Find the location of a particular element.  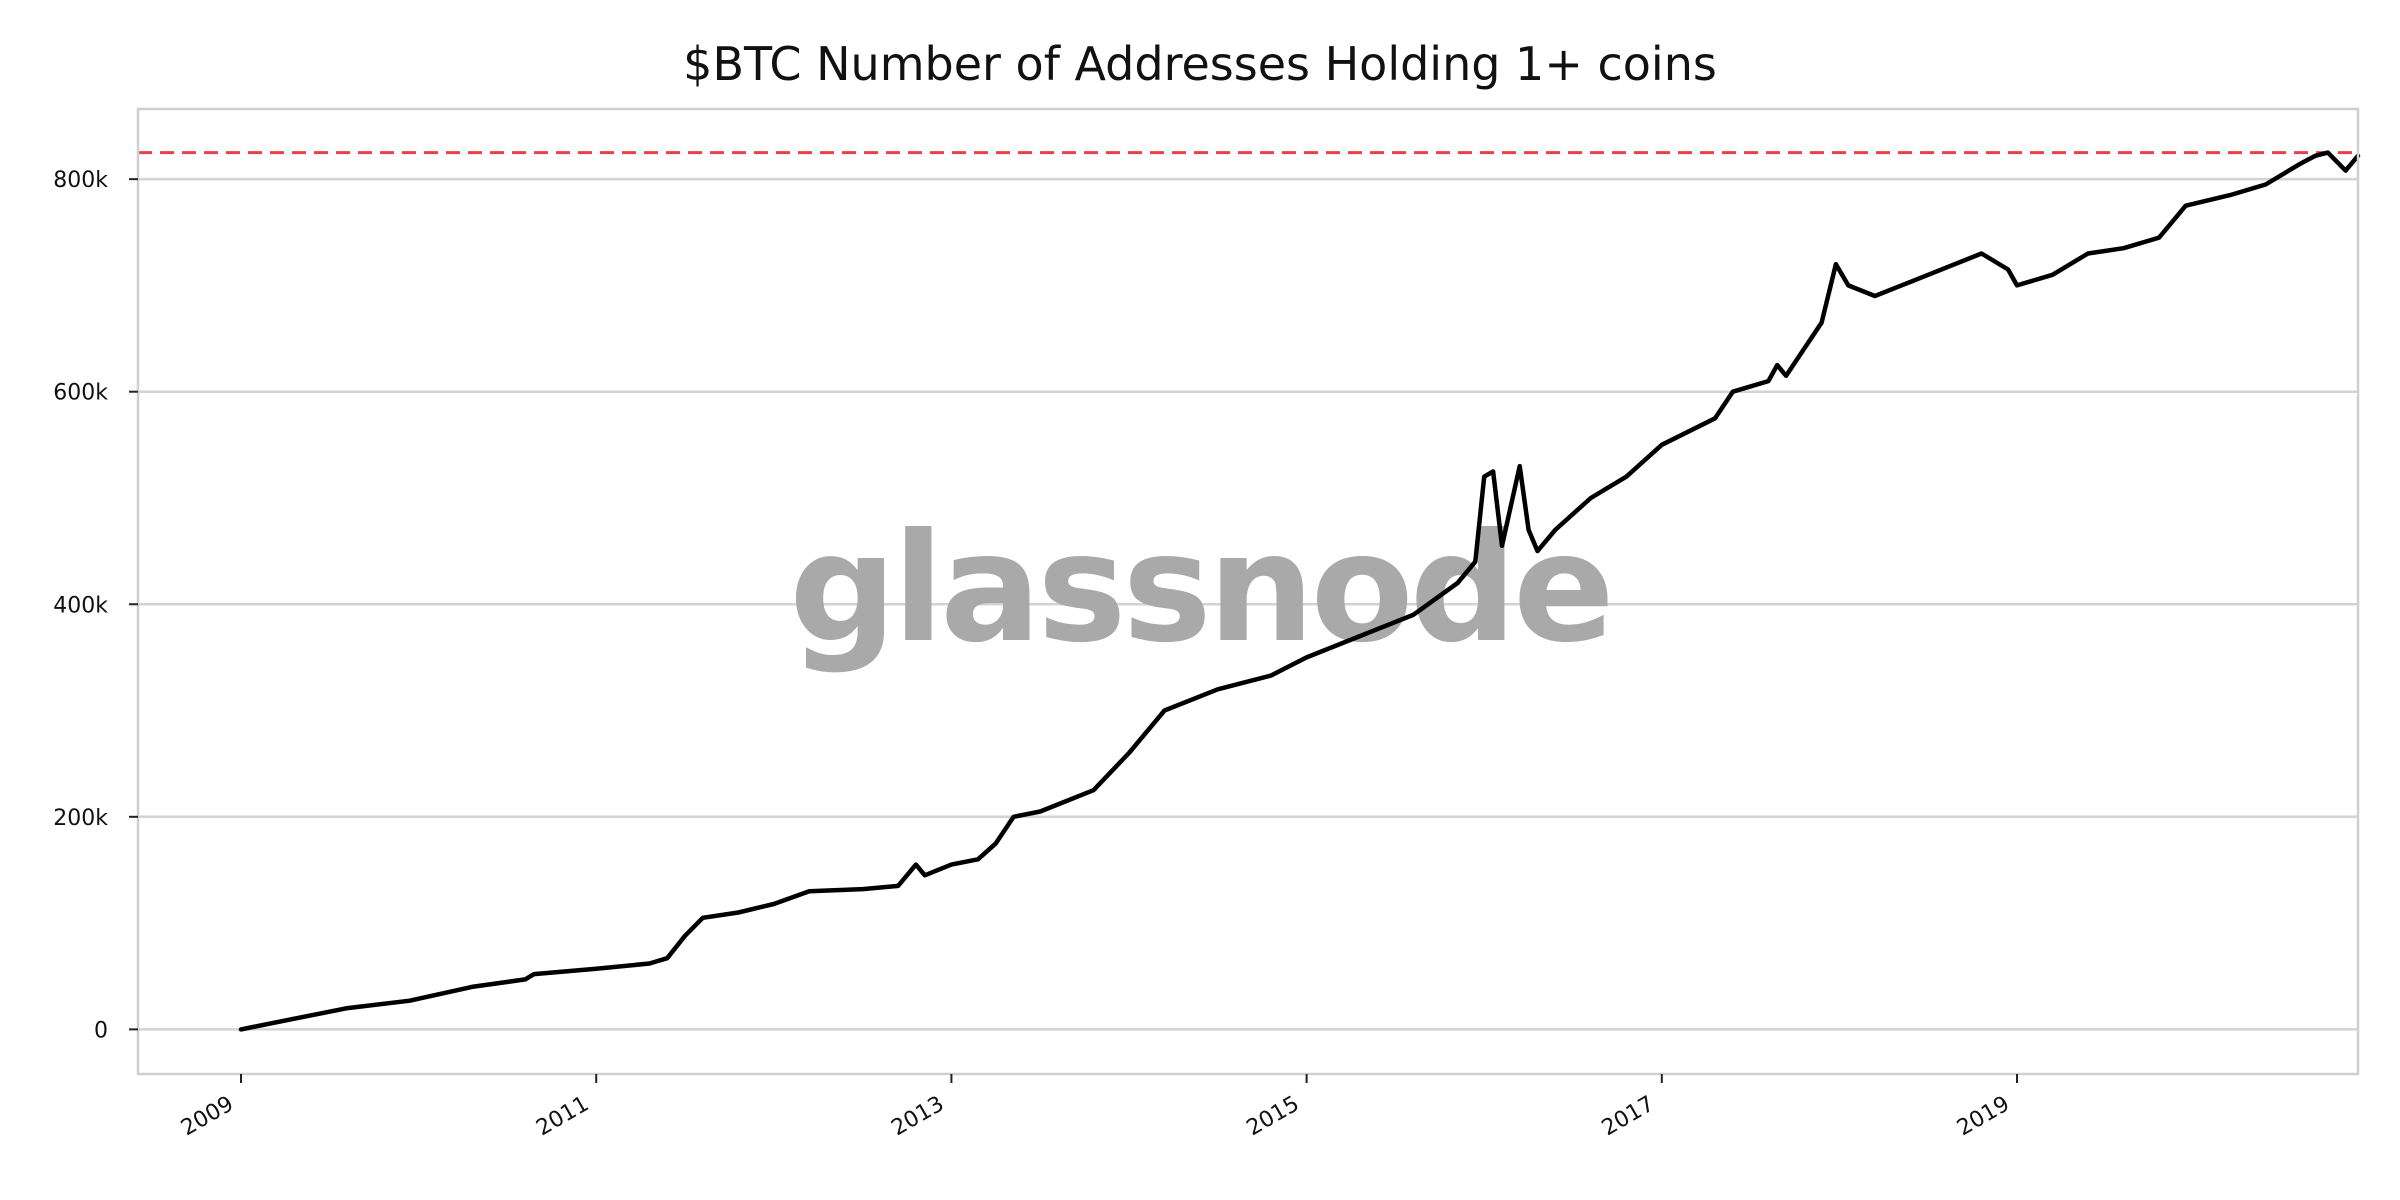

x-tick-label: 2015 is located at coordinates (1273, 1117).